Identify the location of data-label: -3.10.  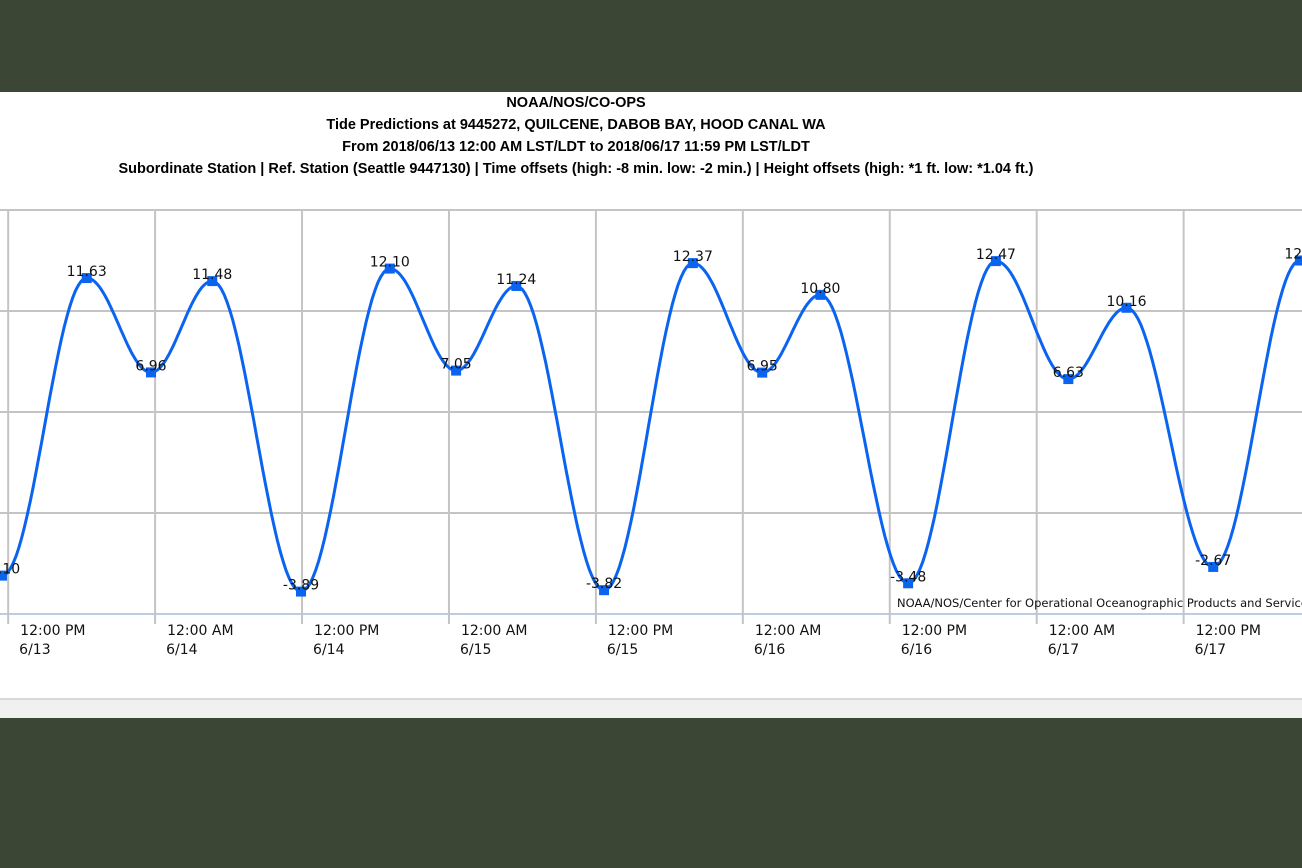
(10, 570).